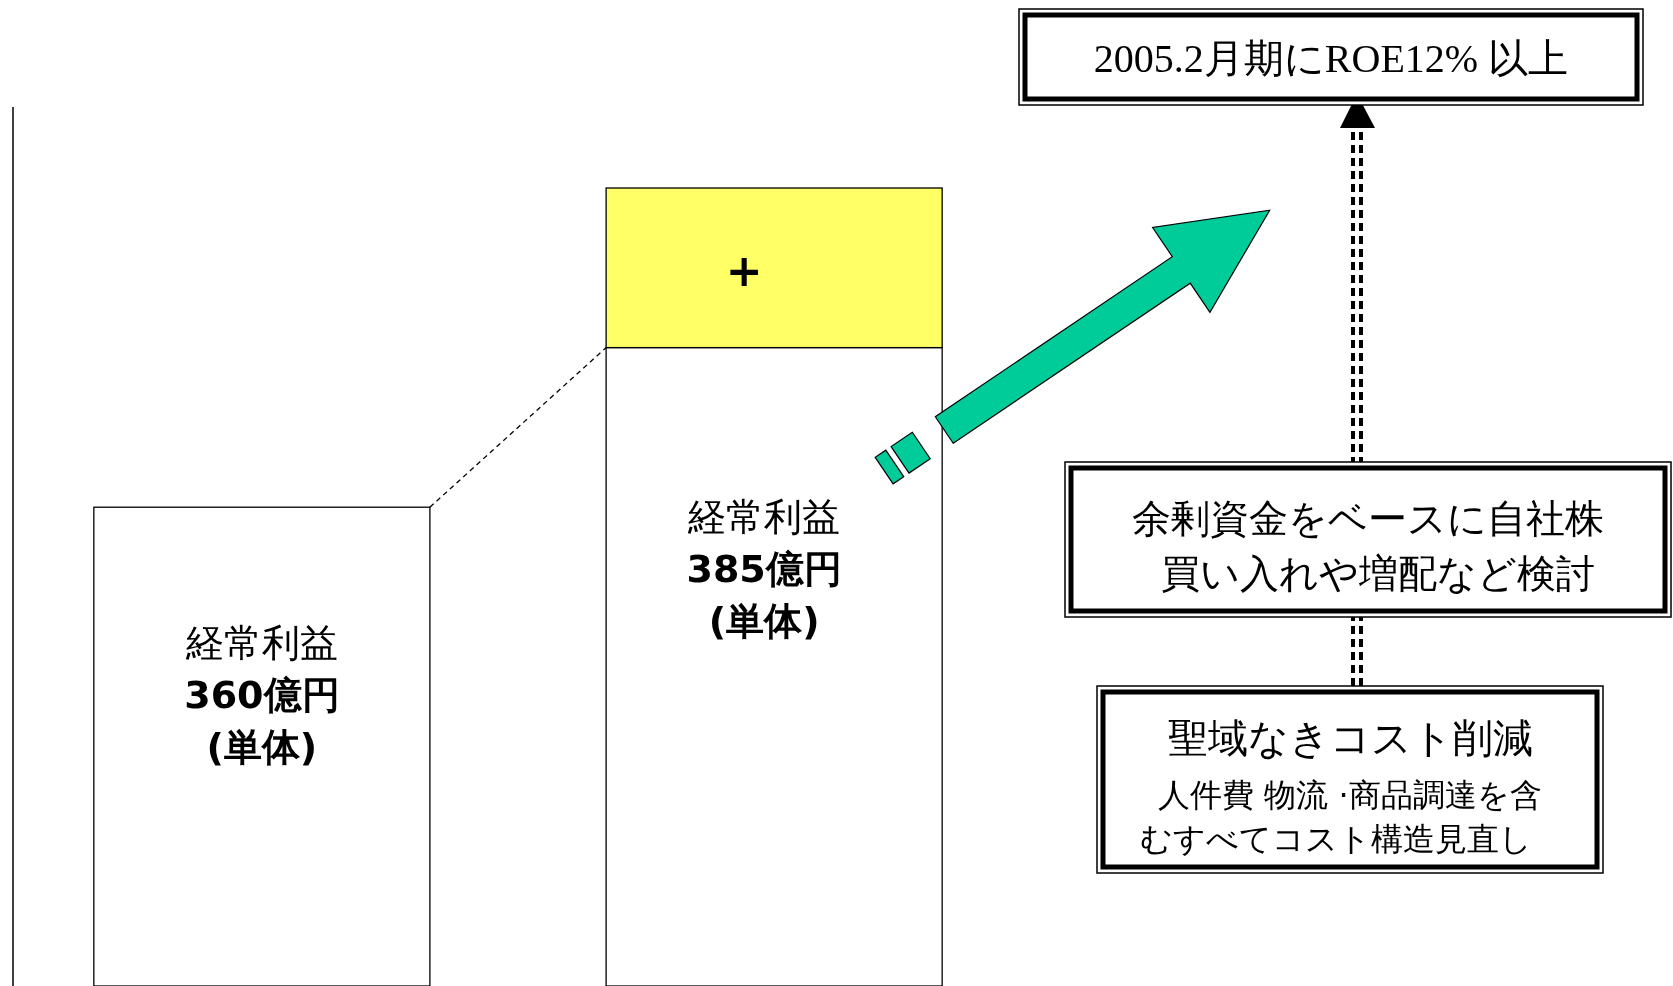 The height and width of the screenshot is (986, 1673). What do you see at coordinates (764, 569) in the screenshot?
I see `annotation: 経常利益 385億円 (単体)` at bounding box center [764, 569].